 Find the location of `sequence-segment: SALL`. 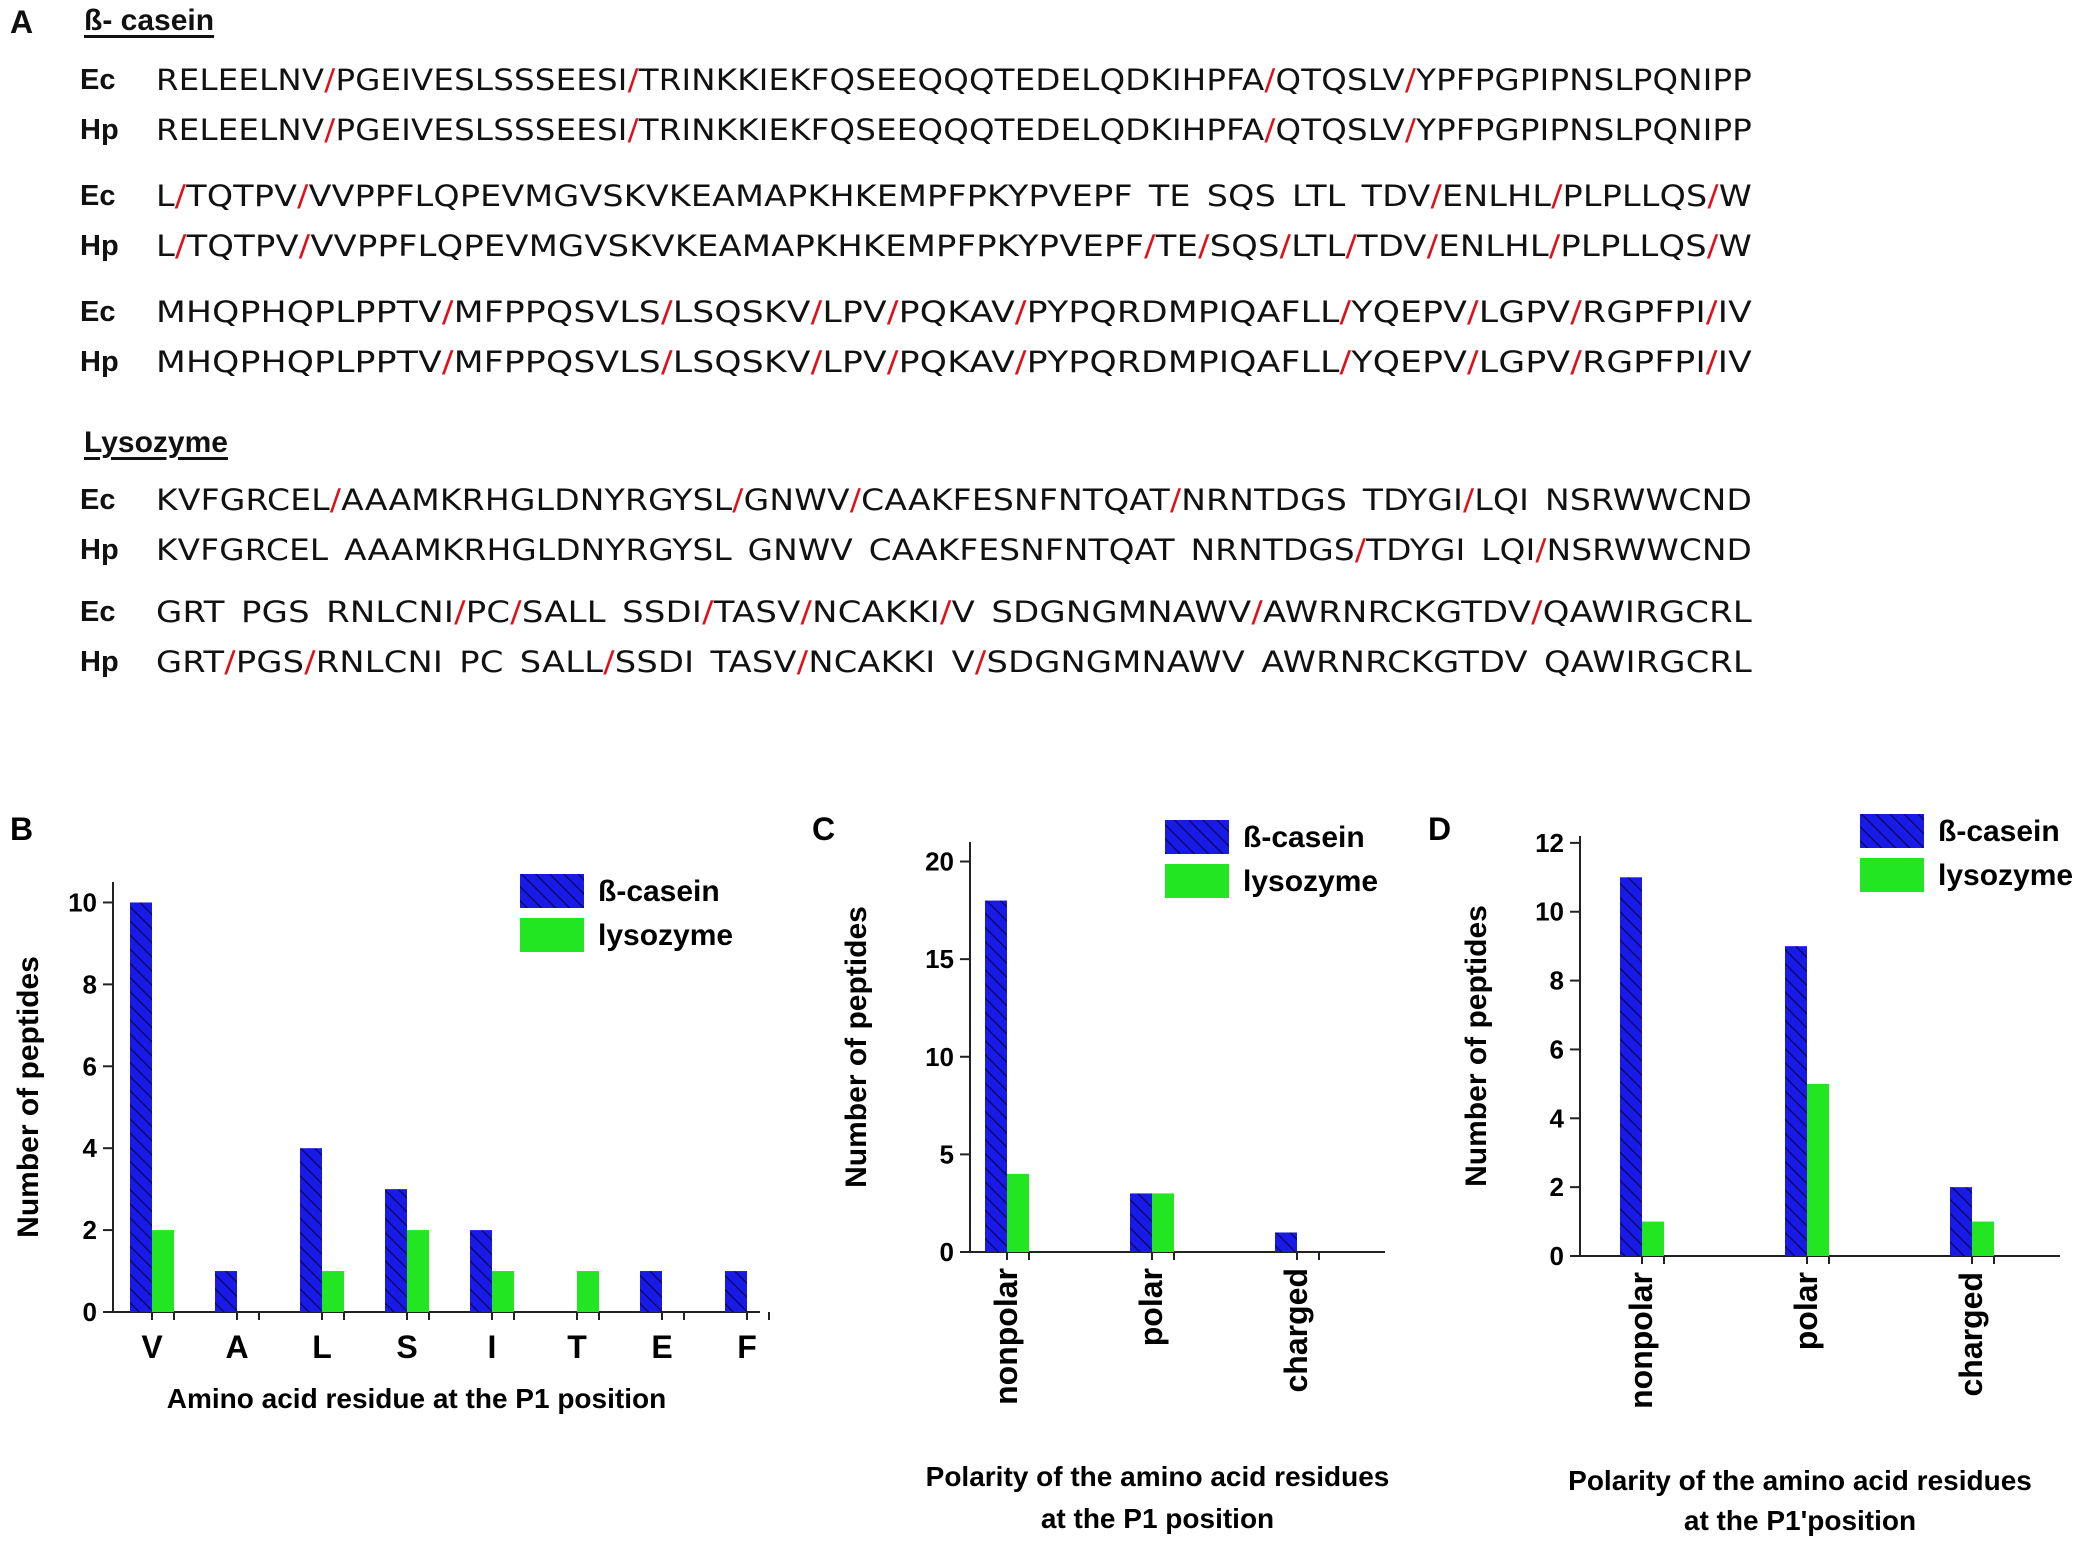

sequence-segment: SALL is located at coordinates (561, 662).